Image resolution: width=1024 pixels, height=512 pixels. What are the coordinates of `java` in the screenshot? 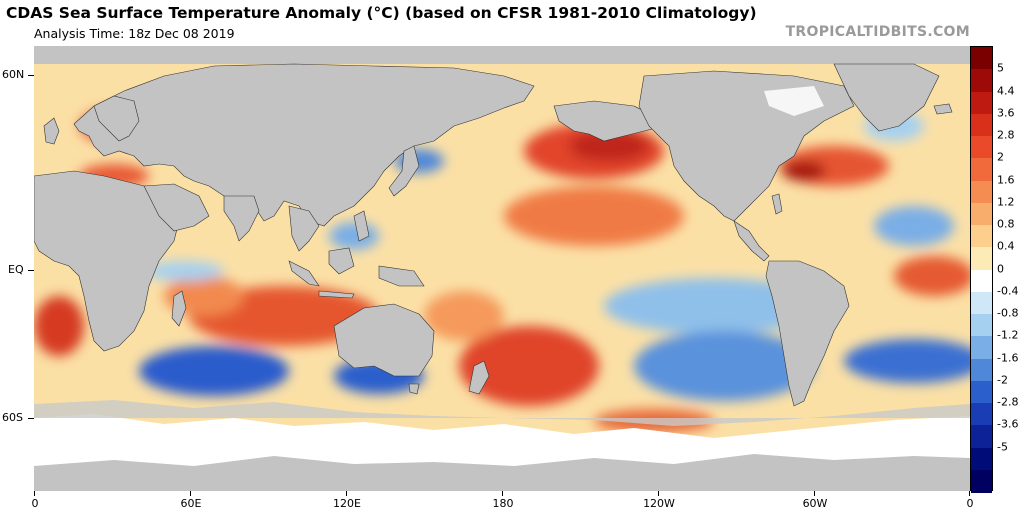 It's located at (336, 294).